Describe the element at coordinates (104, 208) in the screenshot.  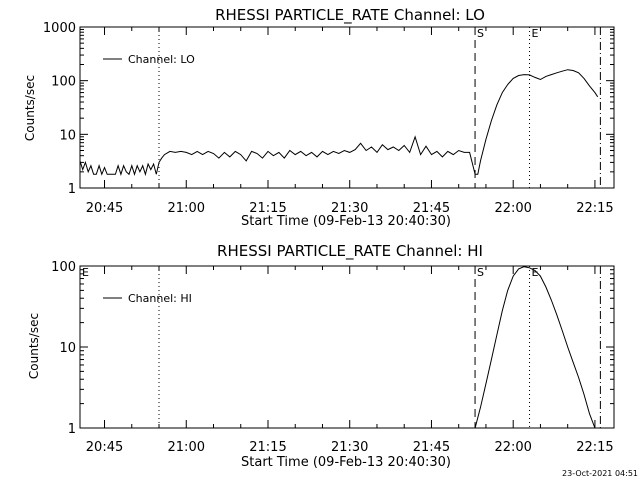
I see `x-tick-label-lo: 20:45` at that location.